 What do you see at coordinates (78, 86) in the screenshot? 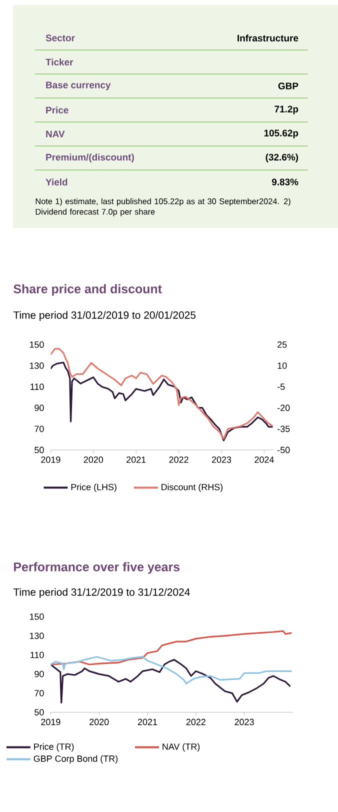
I see `category-label: Base currency` at bounding box center [78, 86].